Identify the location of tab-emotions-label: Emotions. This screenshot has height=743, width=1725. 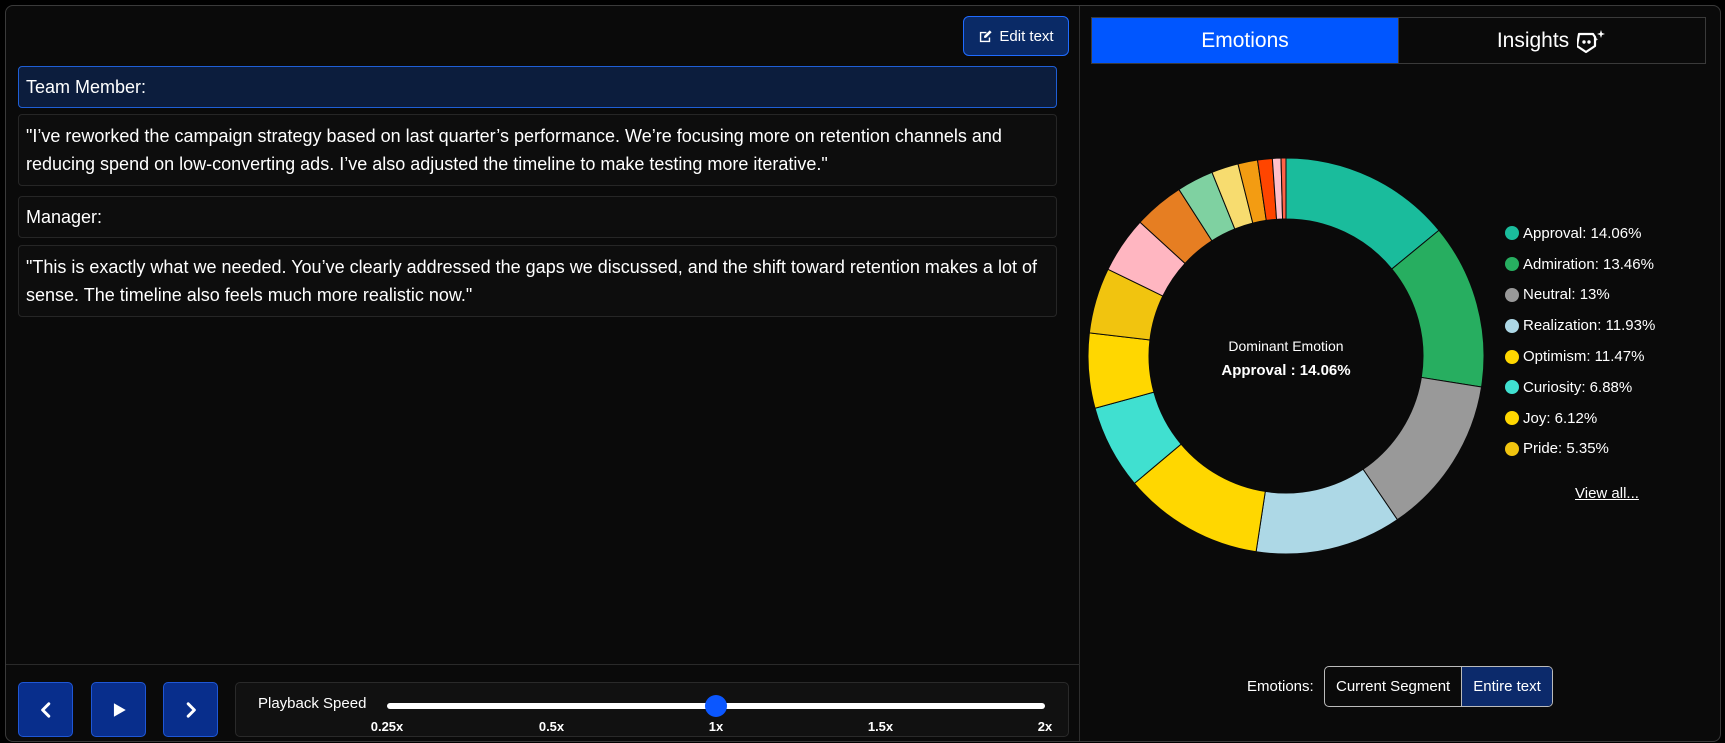
(1245, 40).